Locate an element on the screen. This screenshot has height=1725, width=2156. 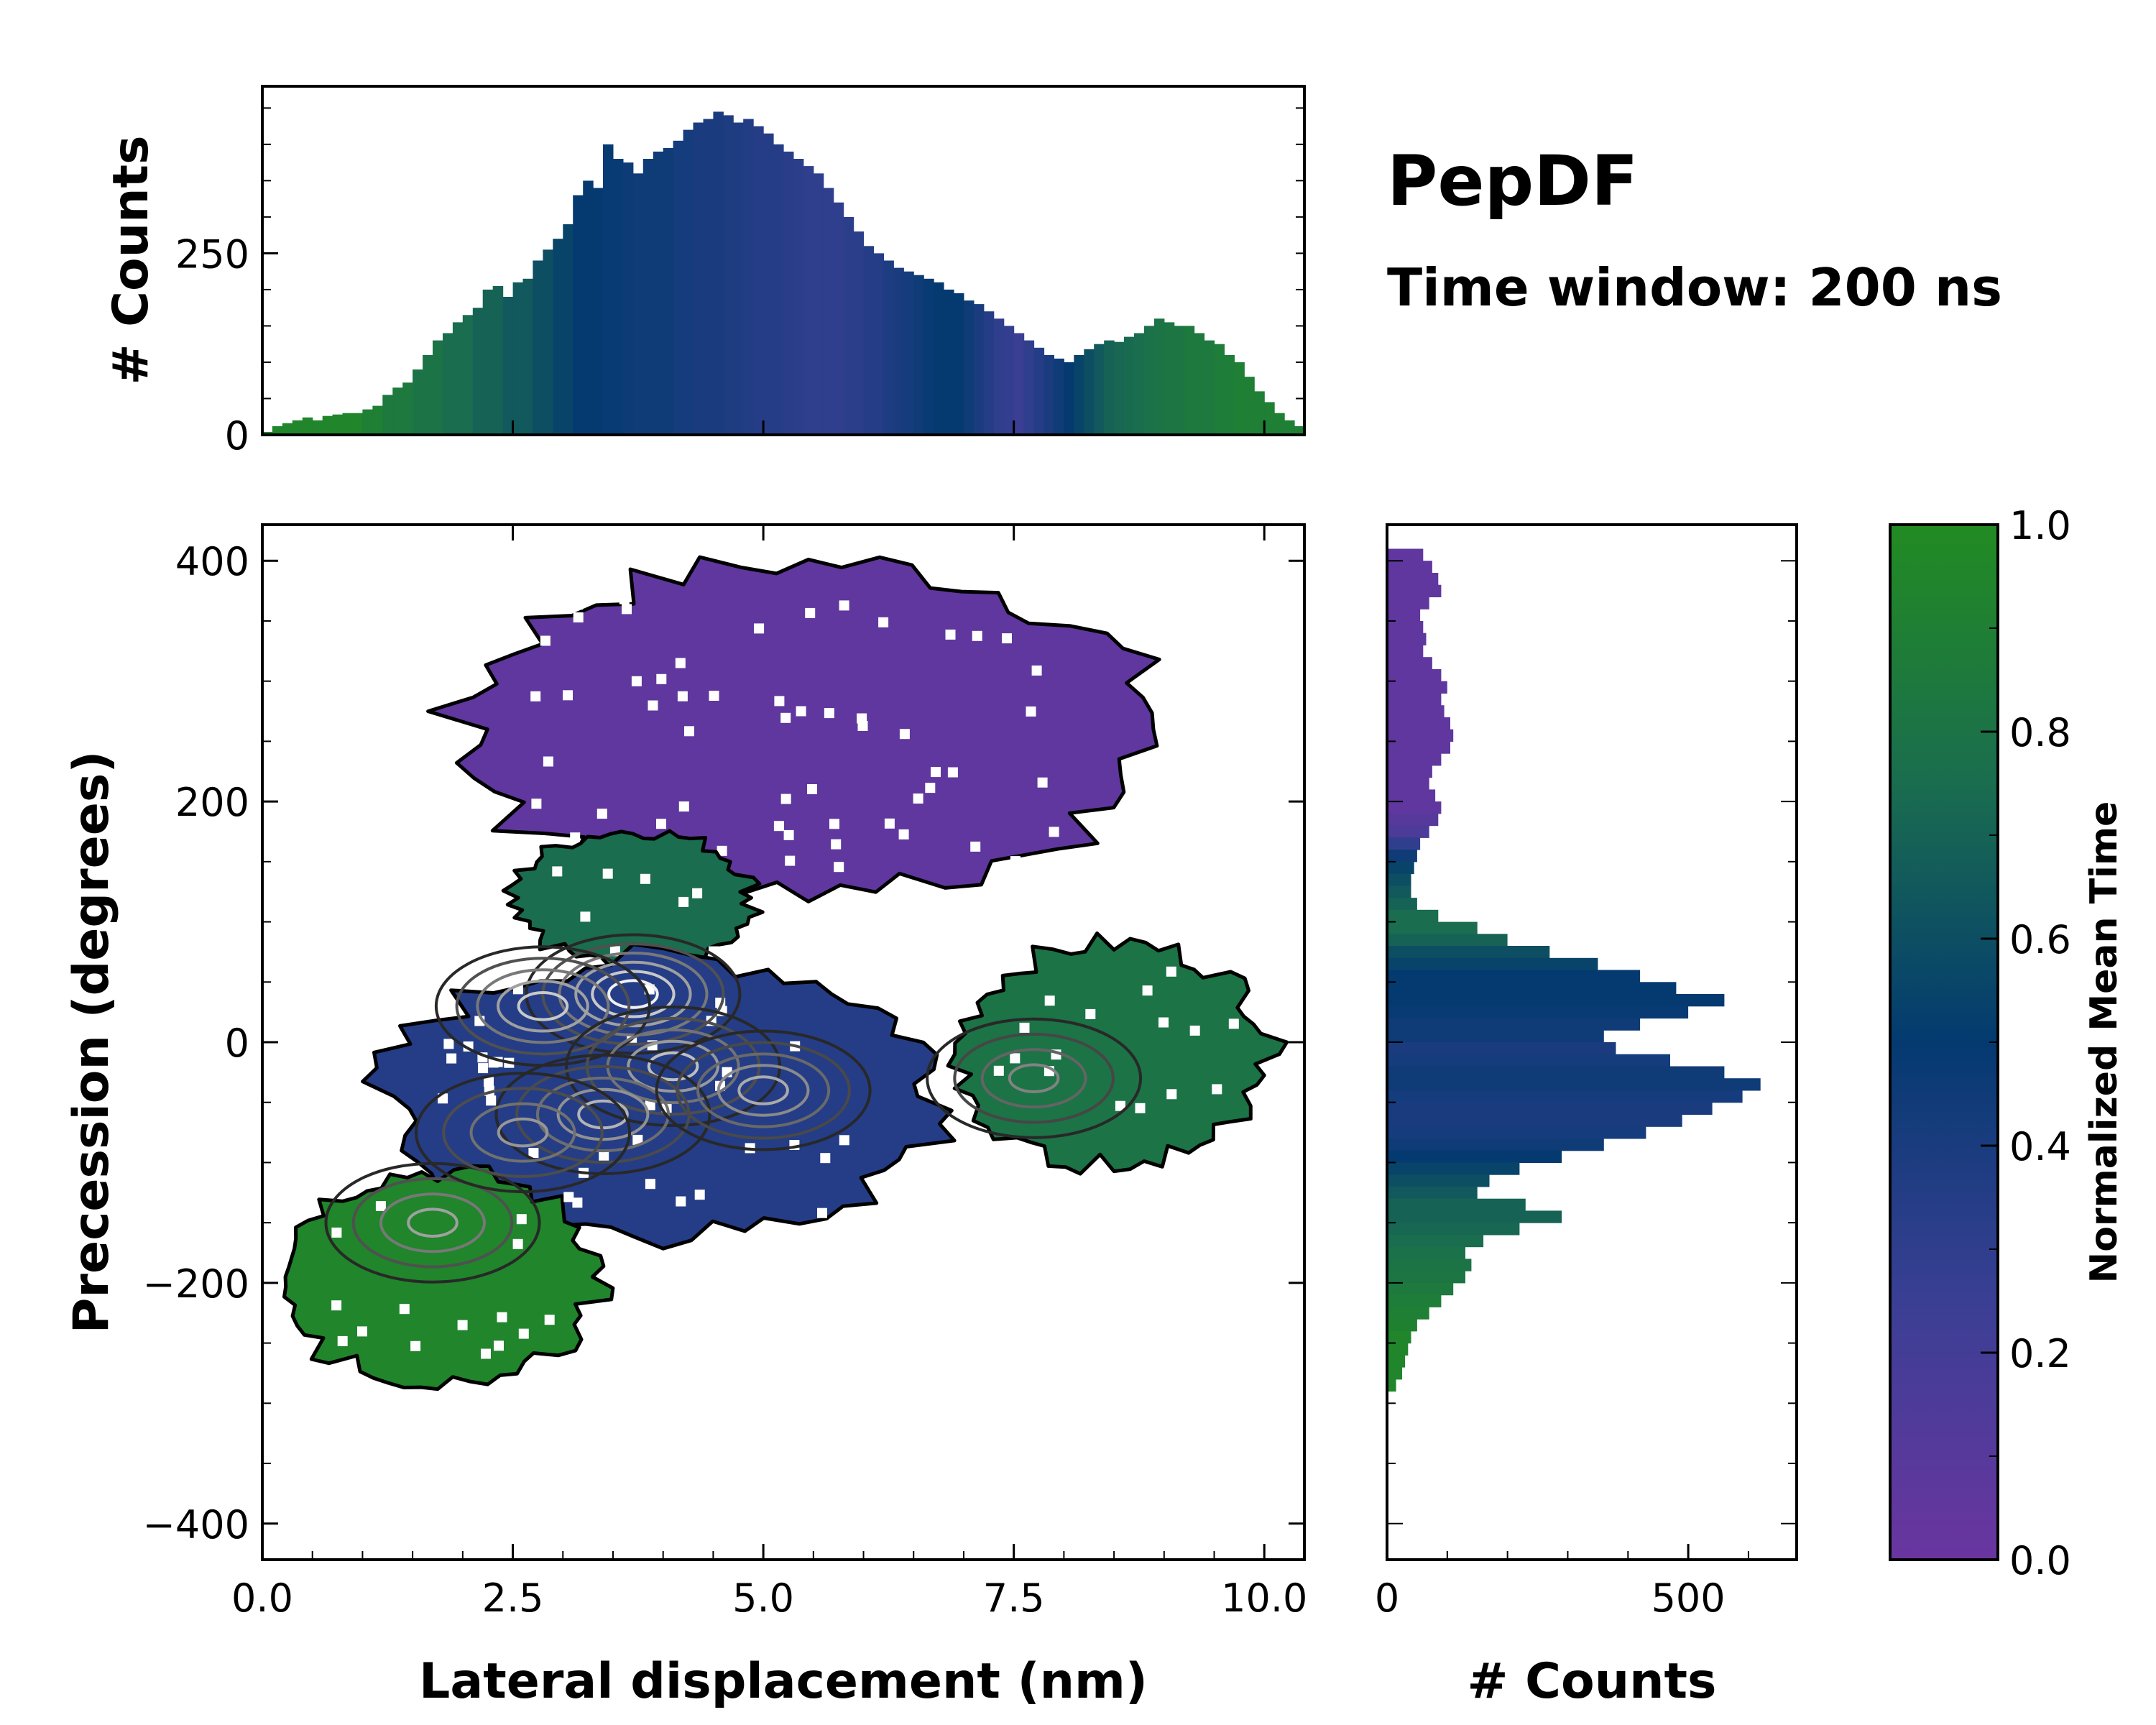
right-xtick-label: 0 is located at coordinates (1387, 1598).